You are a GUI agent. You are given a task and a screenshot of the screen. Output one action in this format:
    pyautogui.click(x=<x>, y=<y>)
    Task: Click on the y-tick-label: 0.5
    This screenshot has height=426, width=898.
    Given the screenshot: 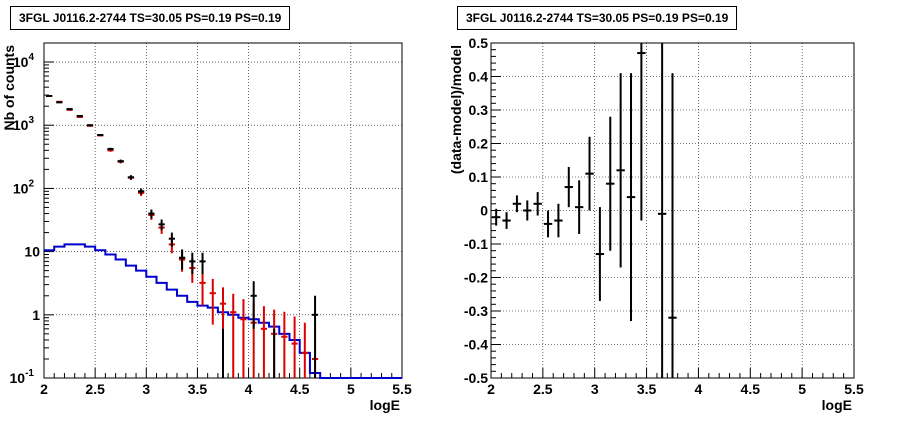 What is the action you would take?
    pyautogui.click(x=479, y=43)
    